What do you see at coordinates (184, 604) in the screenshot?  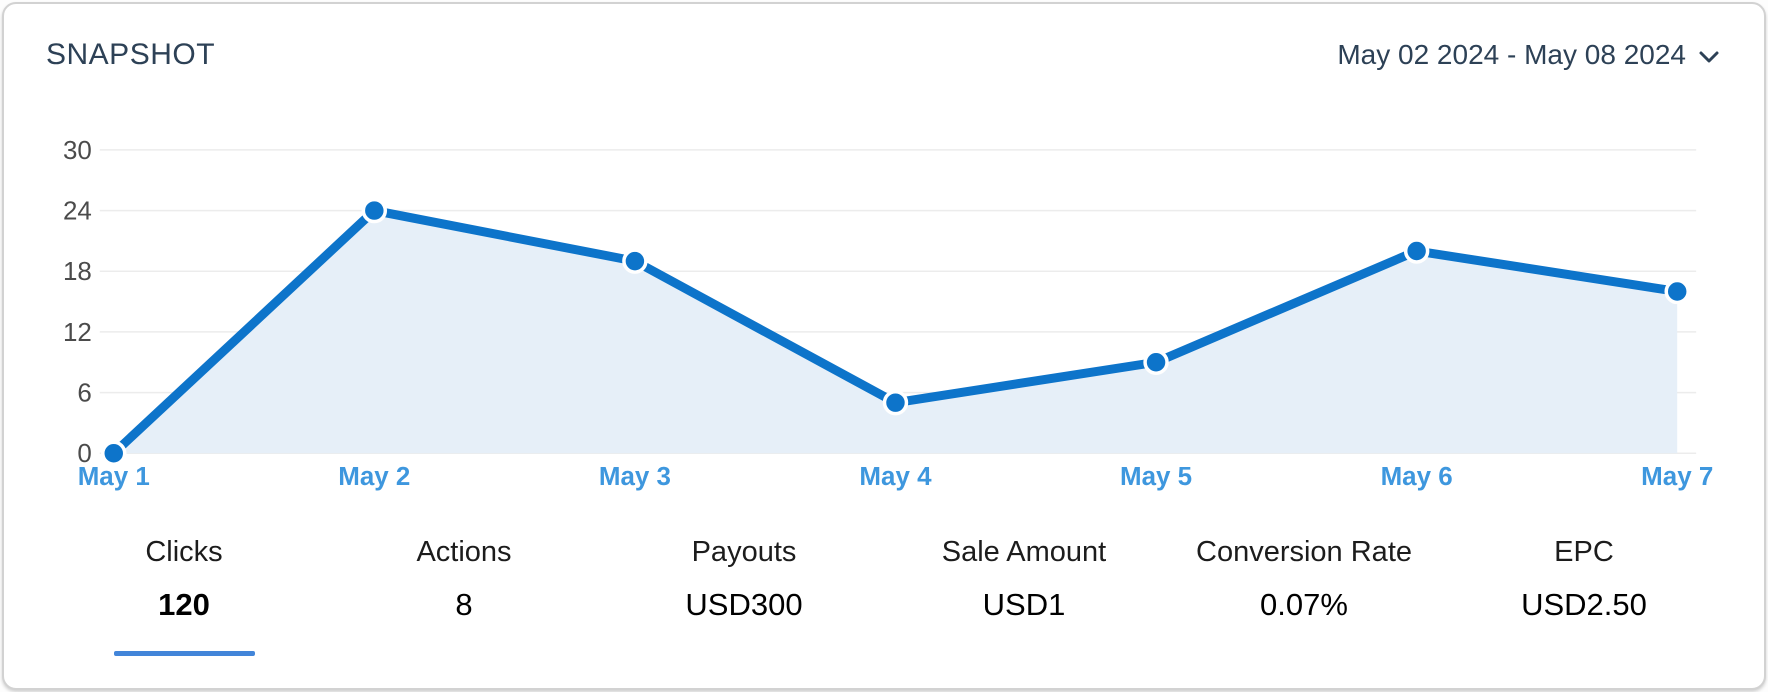 I see `stat-value: 120` at bounding box center [184, 604].